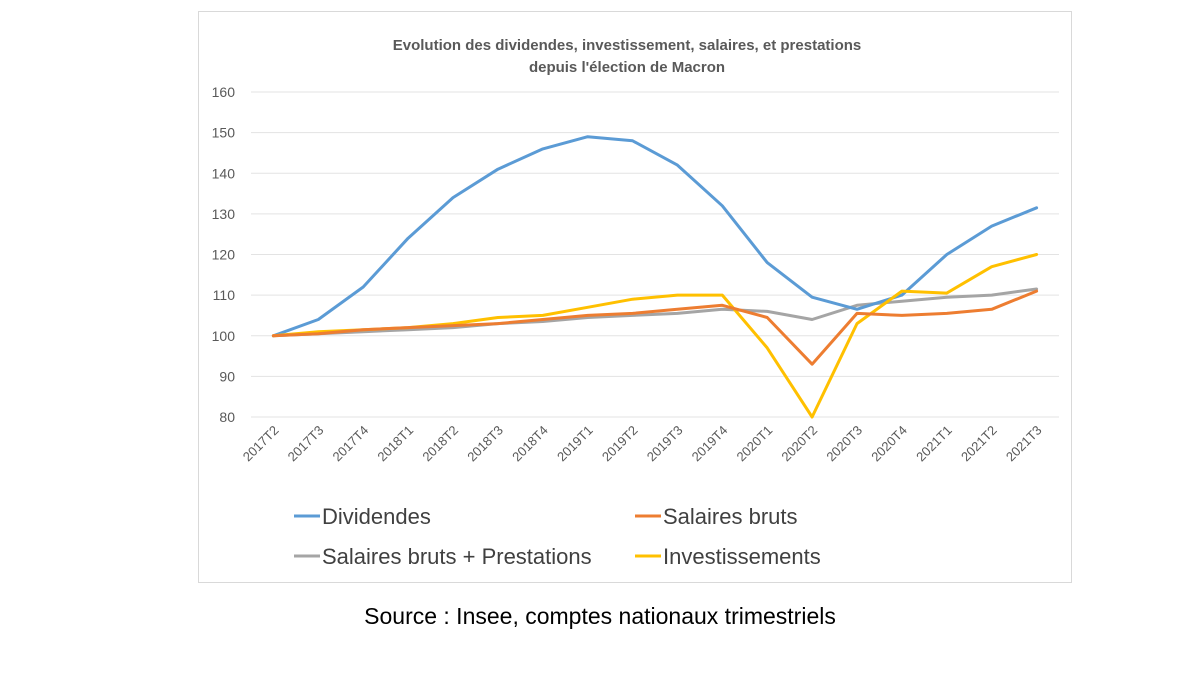  I want to click on x-tick-label: 2018T2, so click(440, 444).